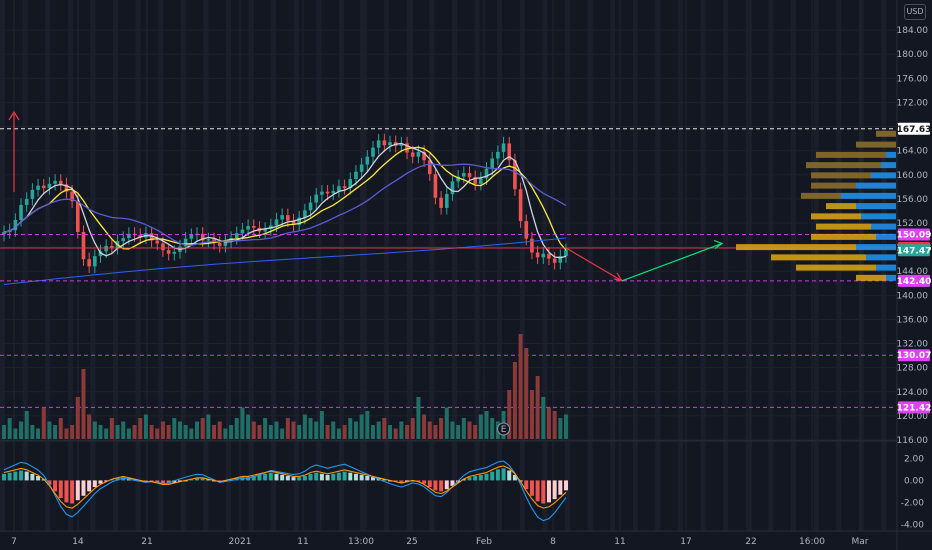  I want to click on macd-axis-labels: 2.00 0.00 -2.00 -4.00, so click(913, 492).